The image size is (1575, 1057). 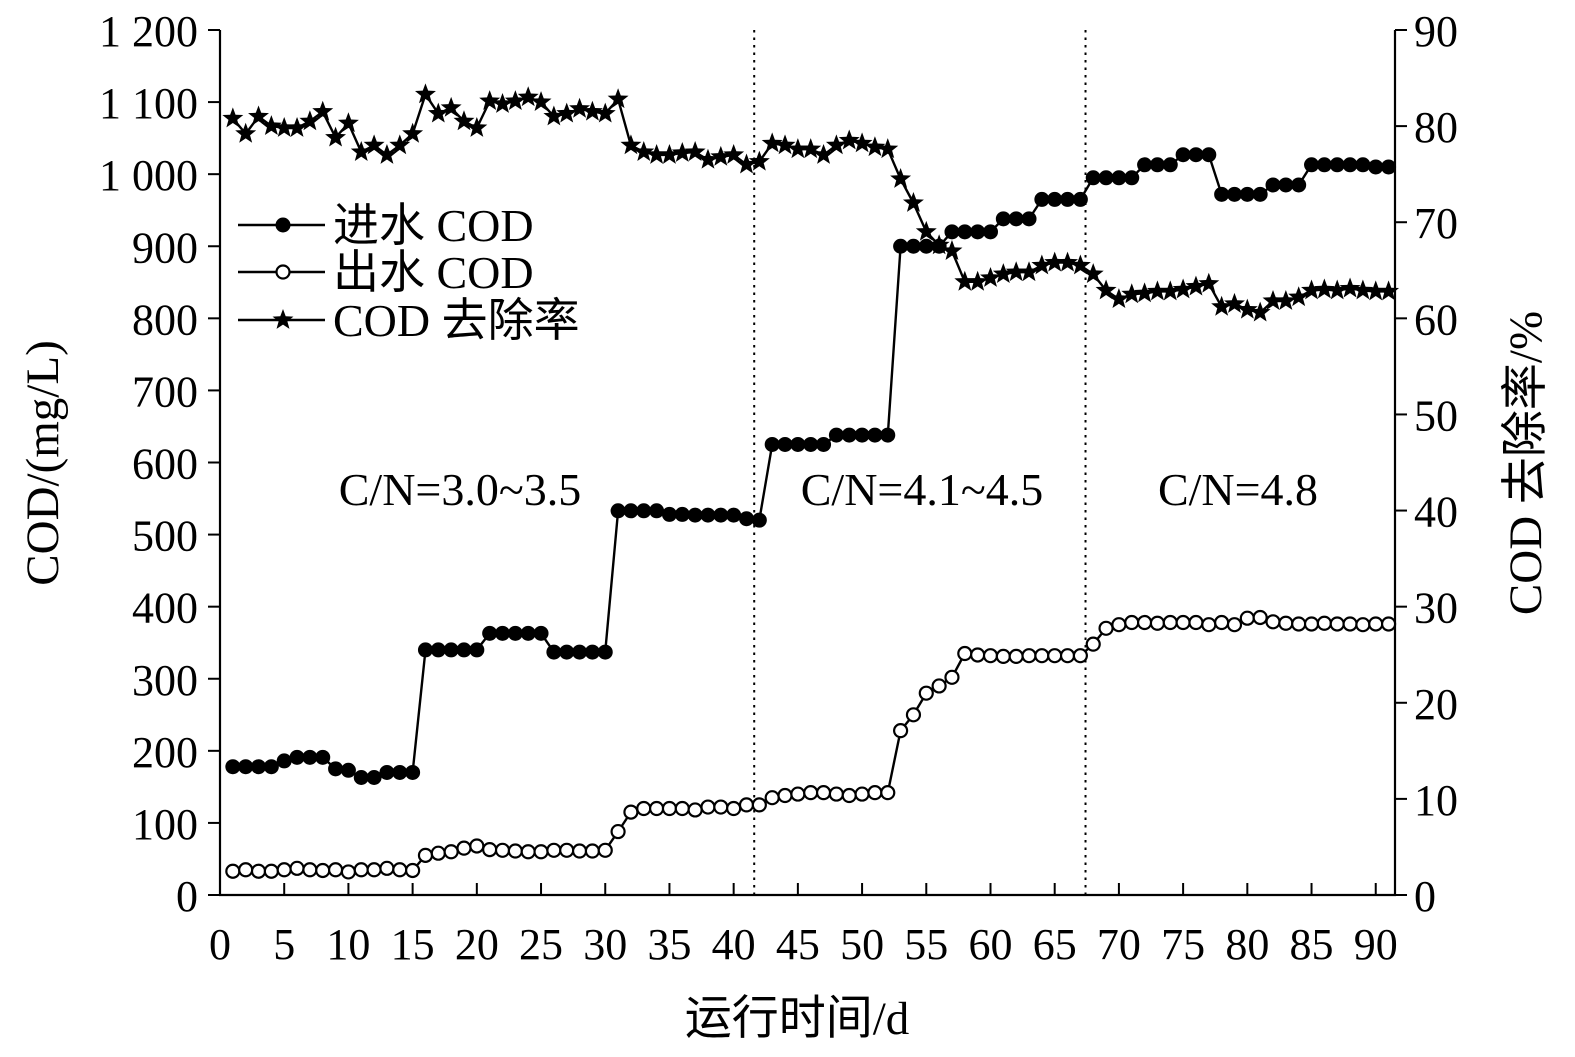 I want to click on legend-label-influent-cod: 进水 COD, so click(x=433, y=225).